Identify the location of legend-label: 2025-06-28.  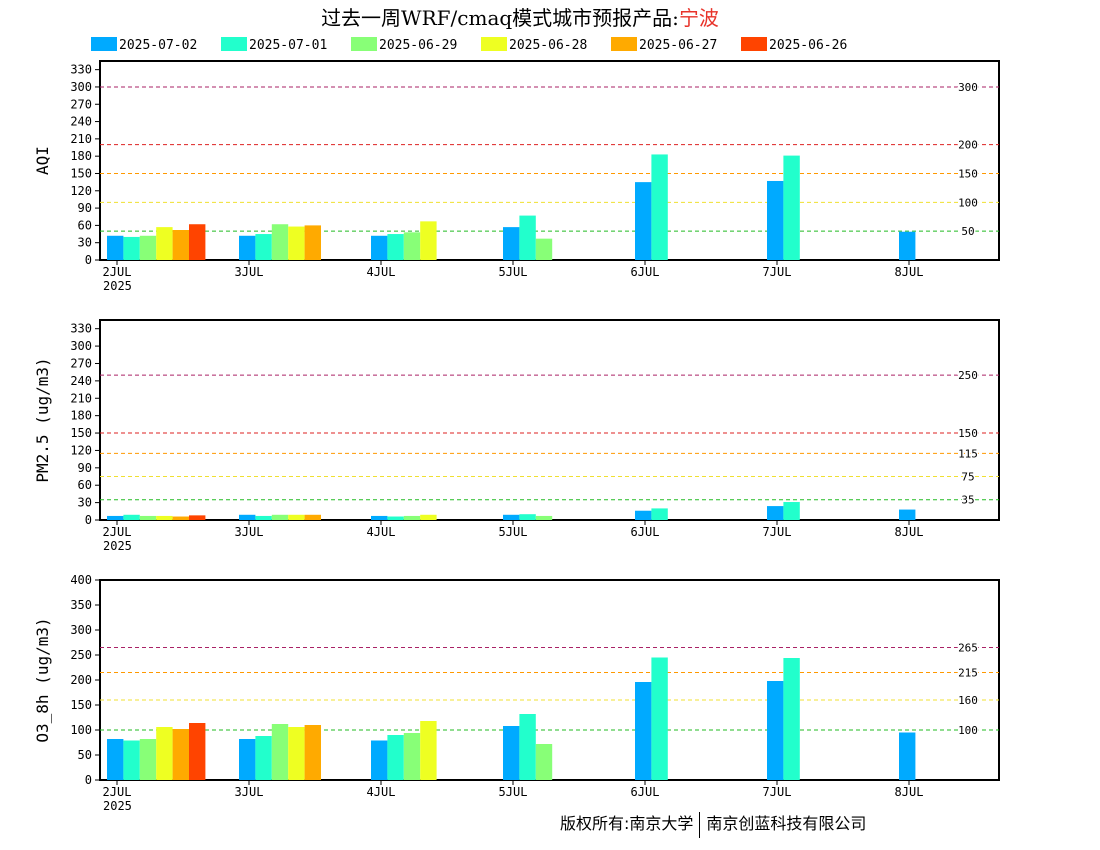
(548, 45).